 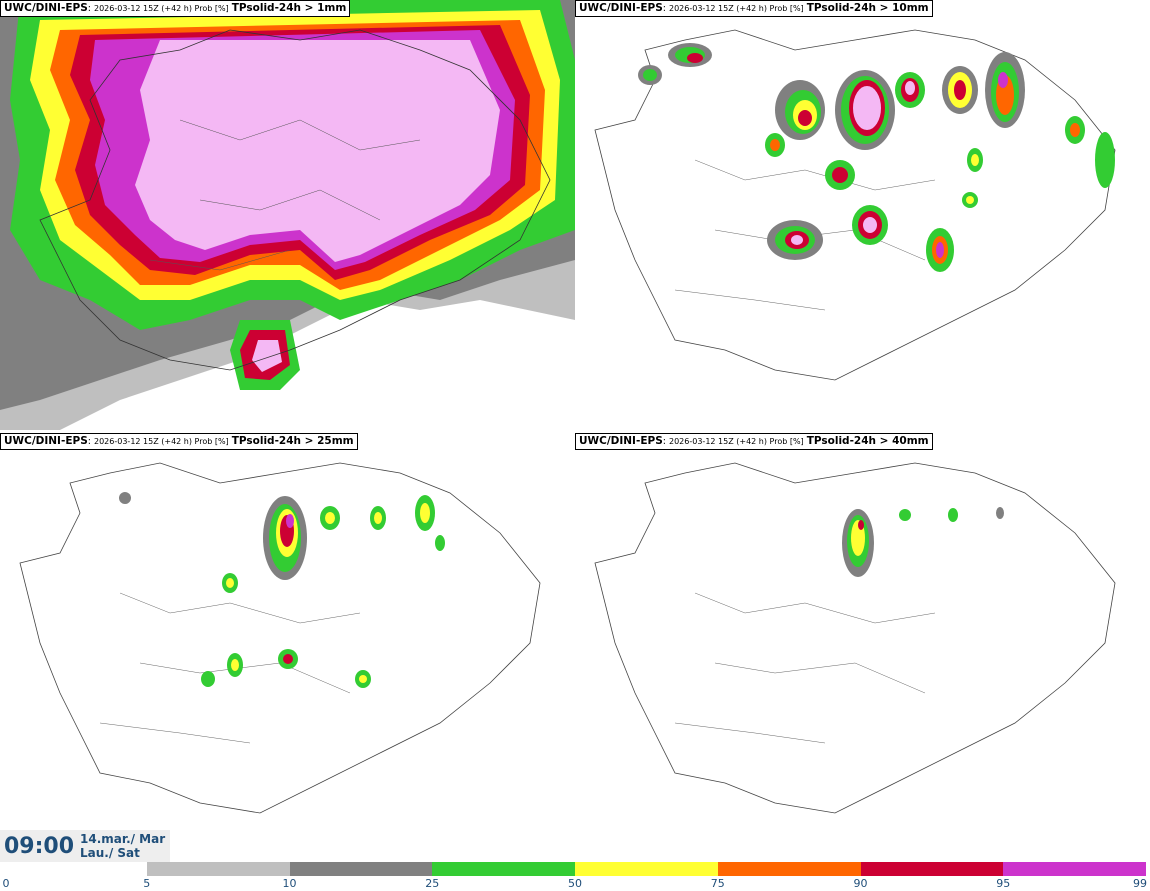 I want to click on valid-time-box: 09:00 14.mar./ Mar Lau./ Sat, so click(x=85, y=846).